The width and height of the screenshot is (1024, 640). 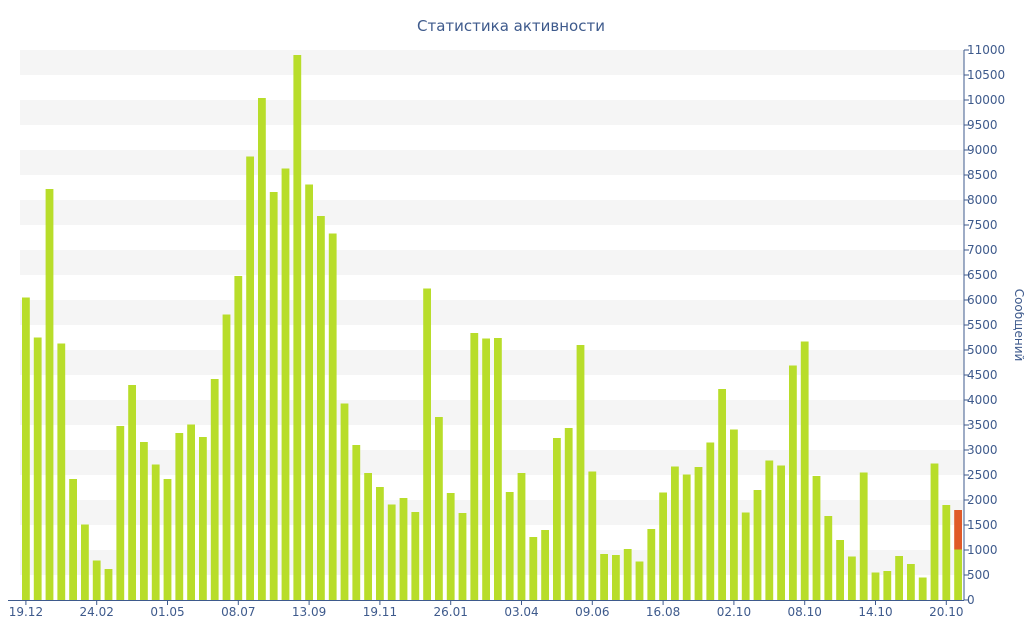 I want to click on y-axis-title: Сообщений, so click(x=1018, y=325).